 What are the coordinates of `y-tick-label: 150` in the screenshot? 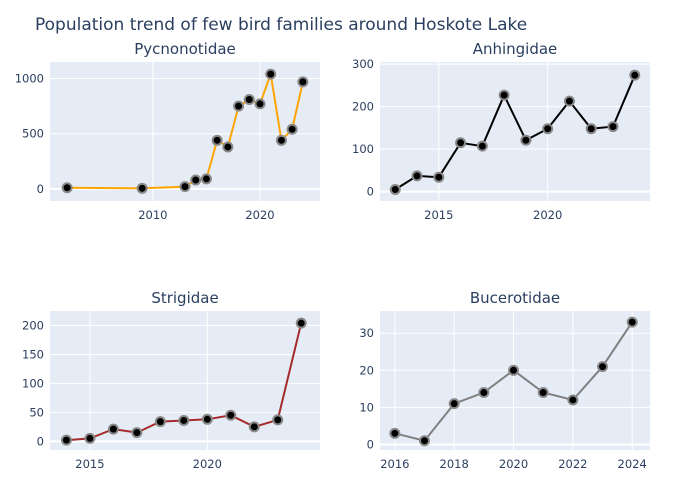 It's located at (33, 354).